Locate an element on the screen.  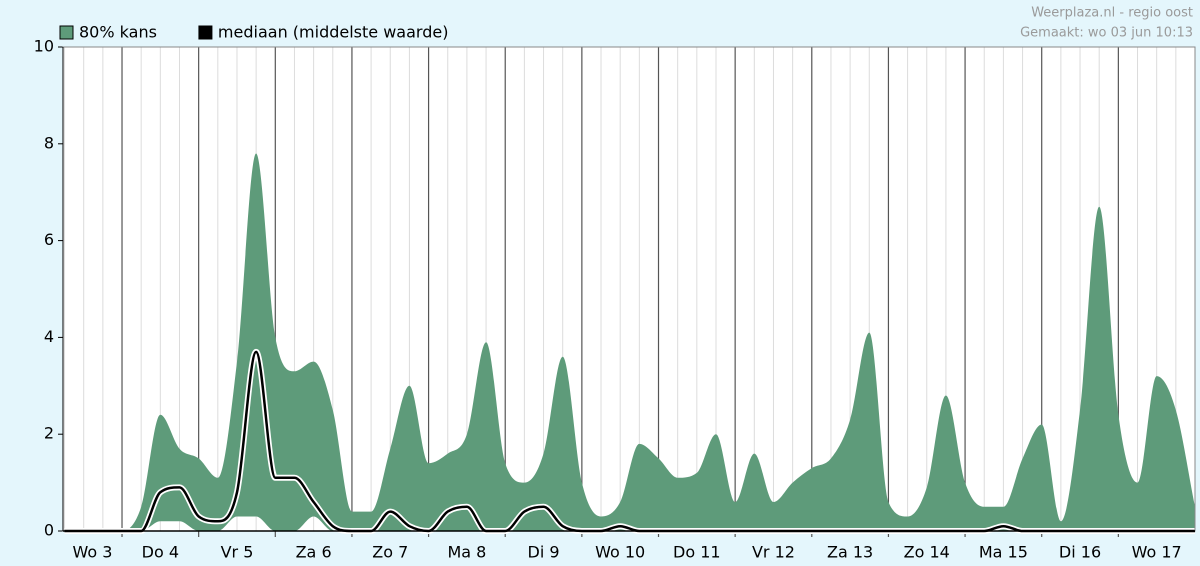
y-tick-label: 6 is located at coordinates (49, 239).